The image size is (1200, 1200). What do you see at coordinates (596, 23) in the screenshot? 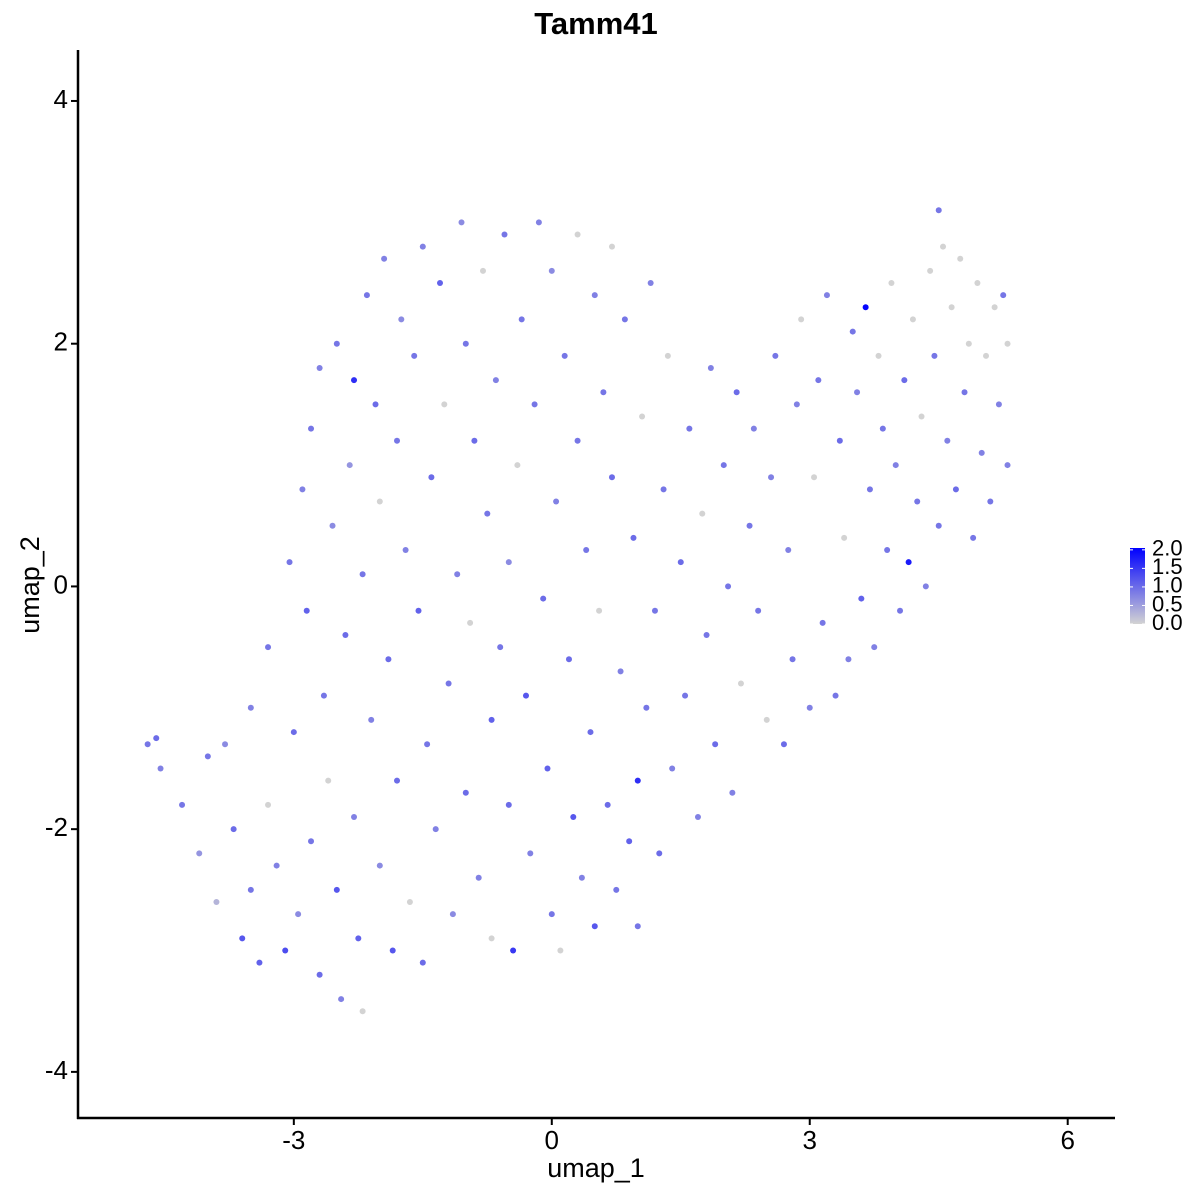
I see `chart-title: Tamm41` at bounding box center [596, 23].